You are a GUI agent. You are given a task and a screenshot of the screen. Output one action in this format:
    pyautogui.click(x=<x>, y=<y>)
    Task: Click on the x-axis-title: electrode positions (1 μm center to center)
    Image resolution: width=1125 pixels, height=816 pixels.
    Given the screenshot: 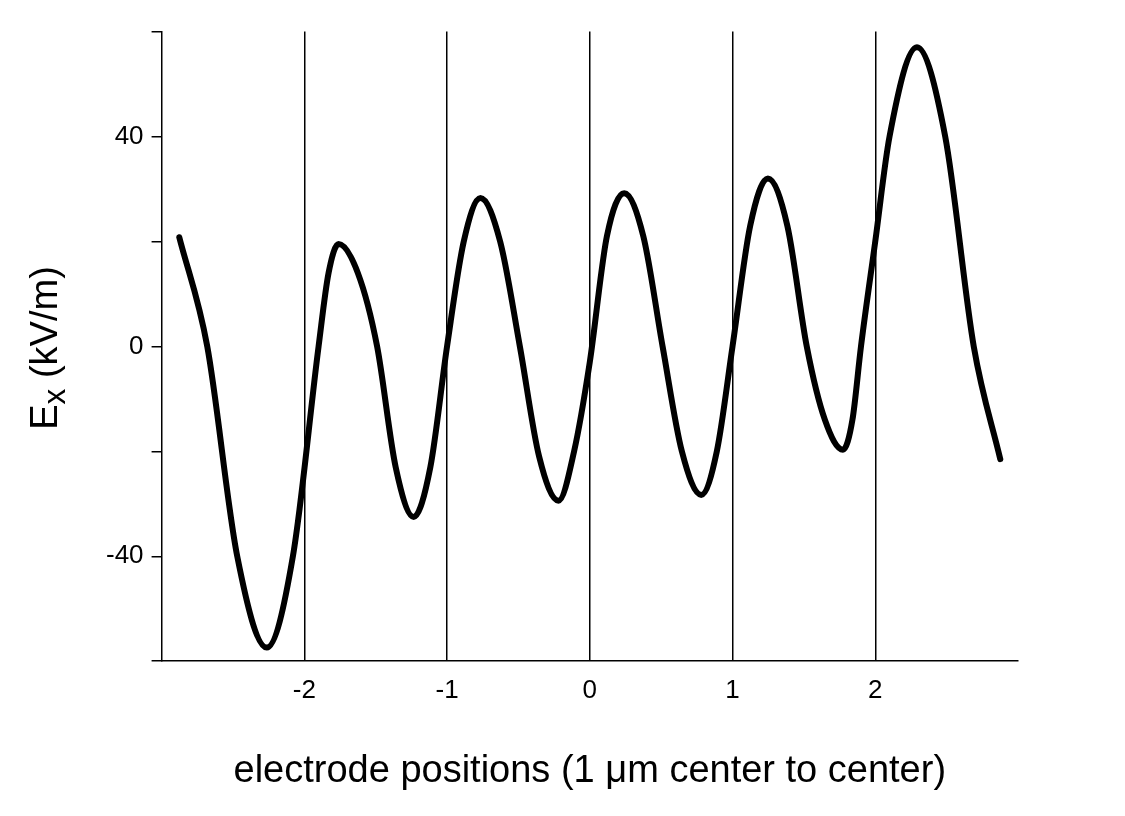 What is the action you would take?
    pyautogui.click(x=590, y=768)
    